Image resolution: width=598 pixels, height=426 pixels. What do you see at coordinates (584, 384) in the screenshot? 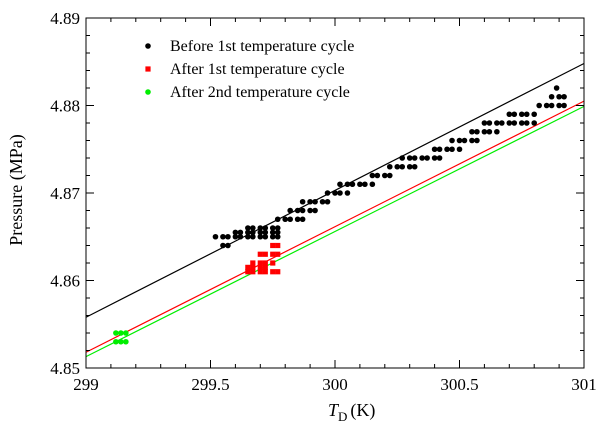
I see `x-tick-label: 301` at bounding box center [584, 384].